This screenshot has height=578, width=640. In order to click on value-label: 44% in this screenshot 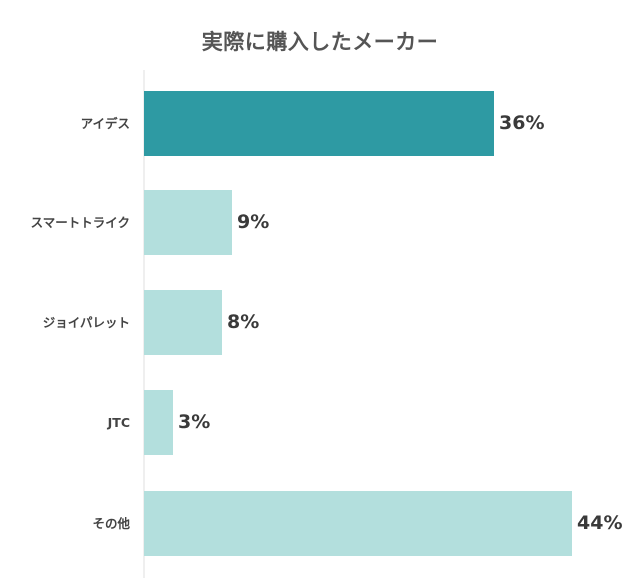, I will do `click(600, 523)`.